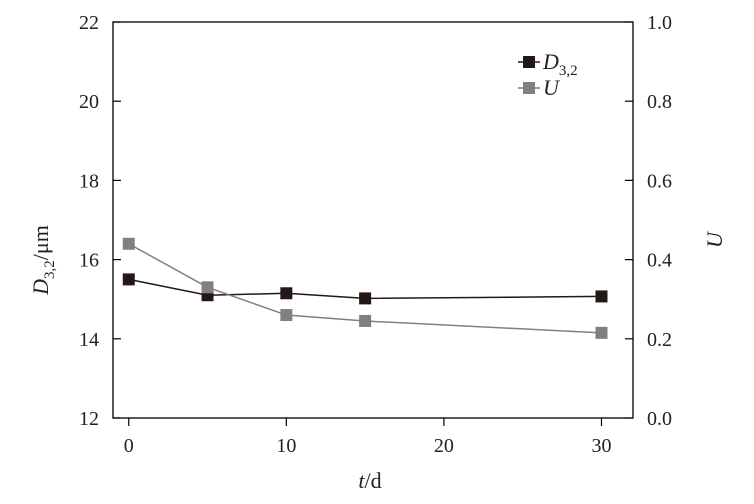  Describe the element at coordinates (659, 419) in the screenshot. I see `y-right-tick-label: 0.0` at that location.